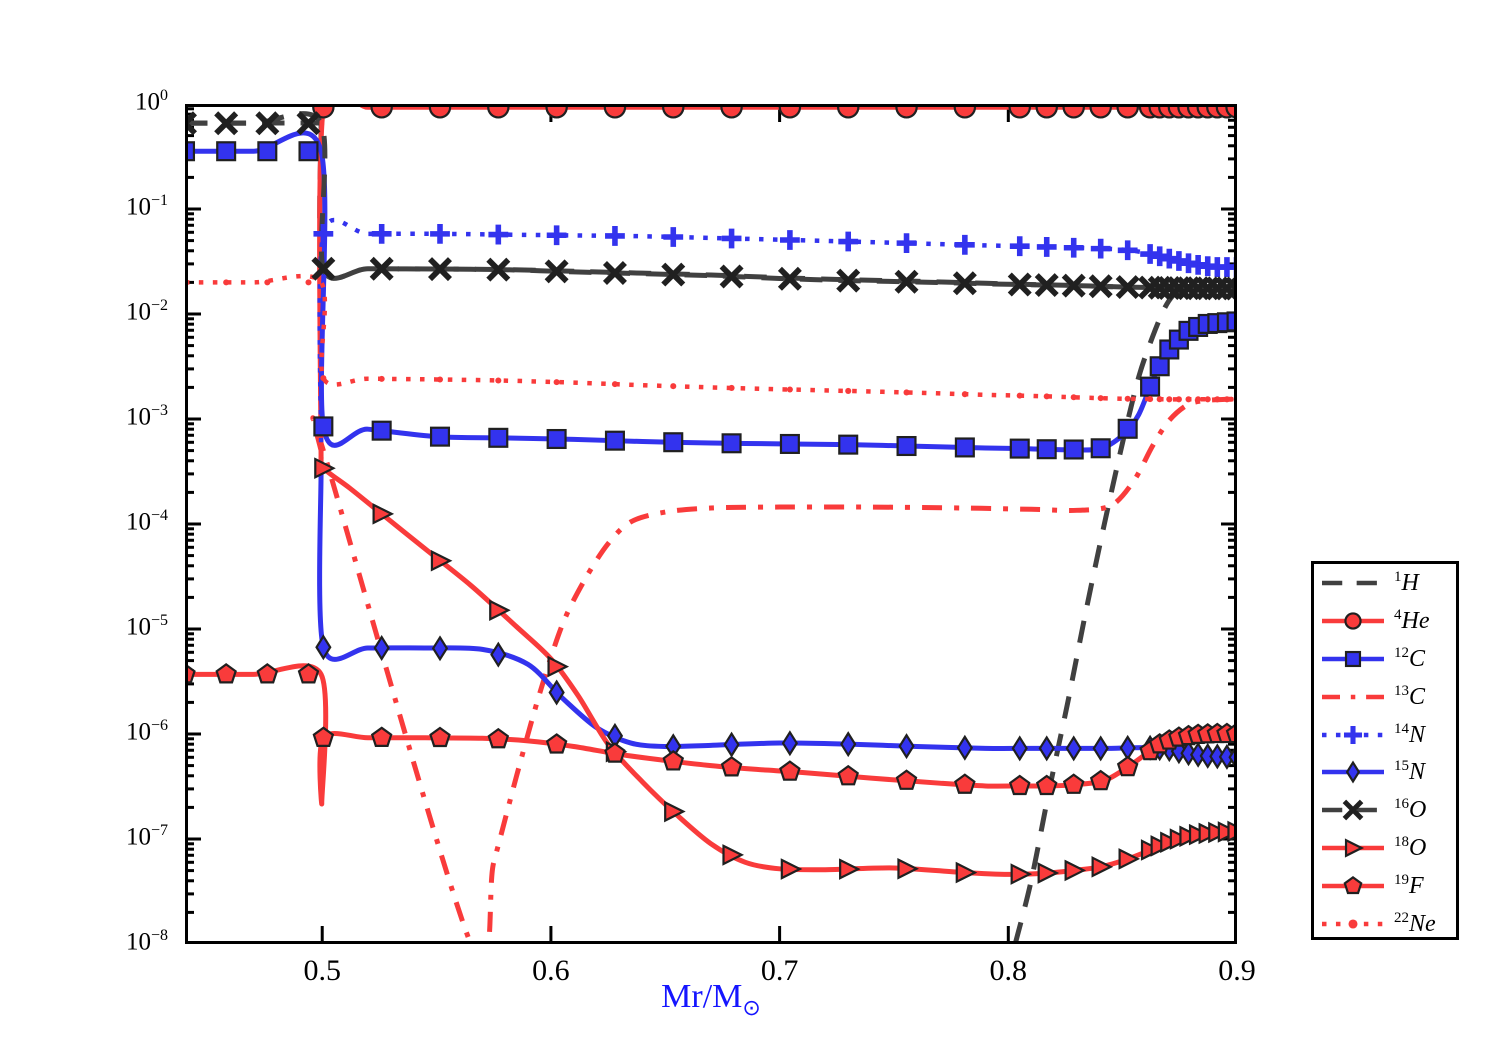  What do you see at coordinates (1385, 772) in the screenshot?
I see `legend-item-15N: 15N` at bounding box center [1385, 772].